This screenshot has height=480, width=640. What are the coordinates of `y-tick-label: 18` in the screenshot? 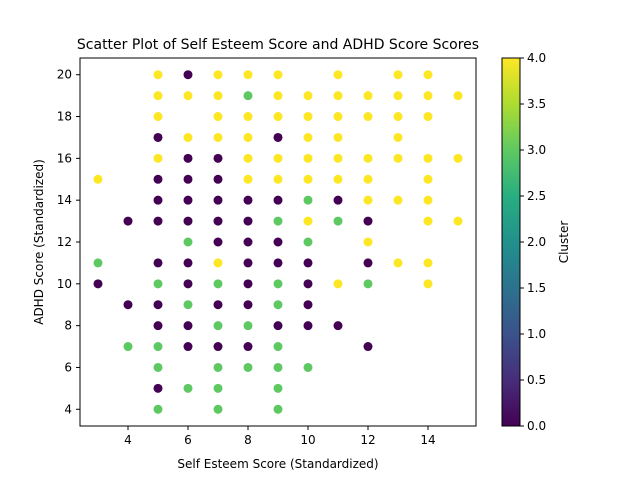 It's located at (64, 117).